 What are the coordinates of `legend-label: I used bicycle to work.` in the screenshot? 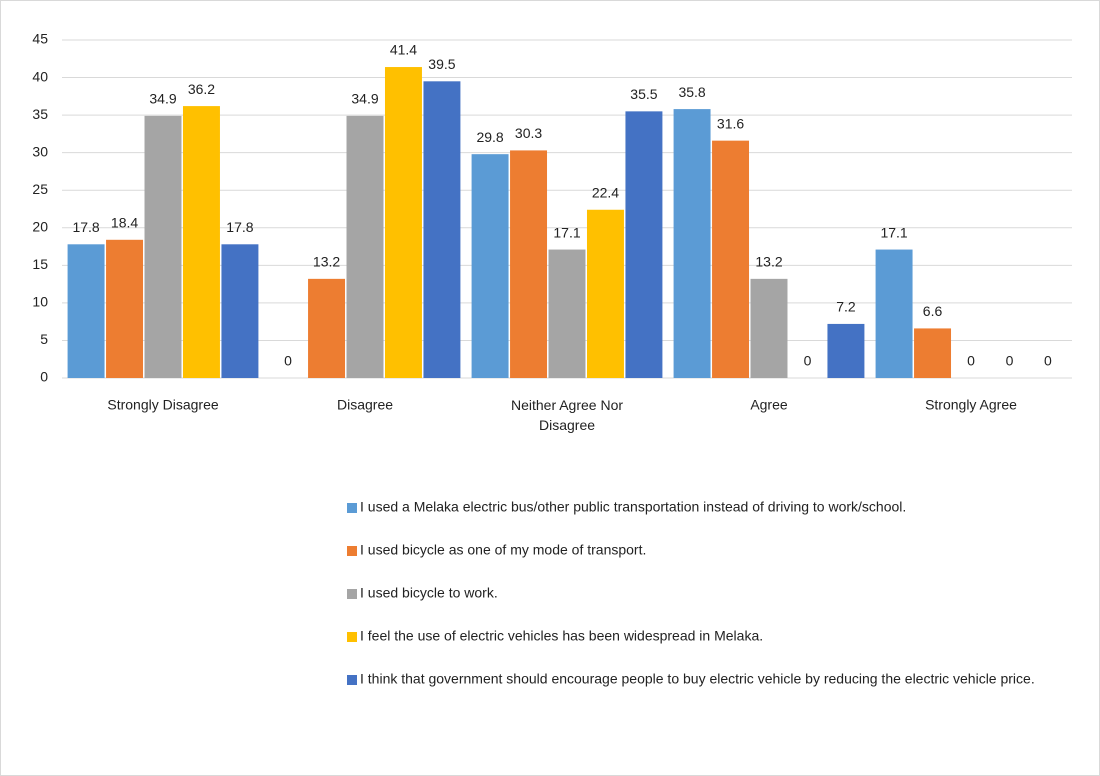 It's located at (429, 593).